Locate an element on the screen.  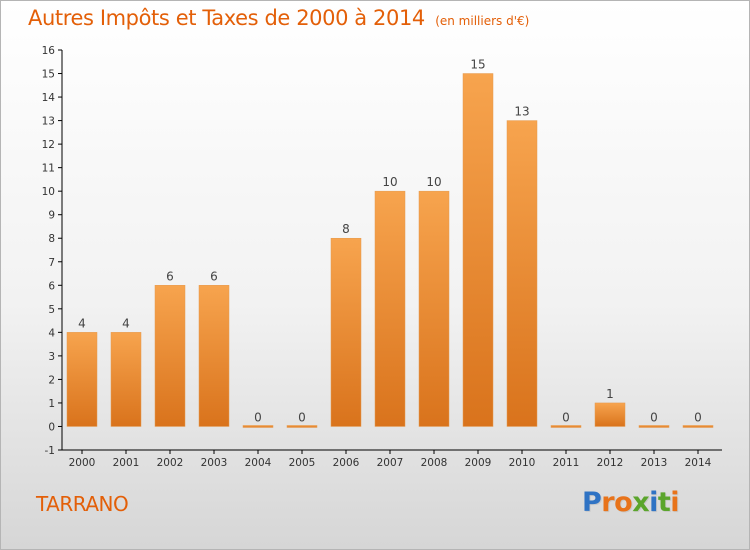
logo-letter: r is located at coordinates (608, 502).